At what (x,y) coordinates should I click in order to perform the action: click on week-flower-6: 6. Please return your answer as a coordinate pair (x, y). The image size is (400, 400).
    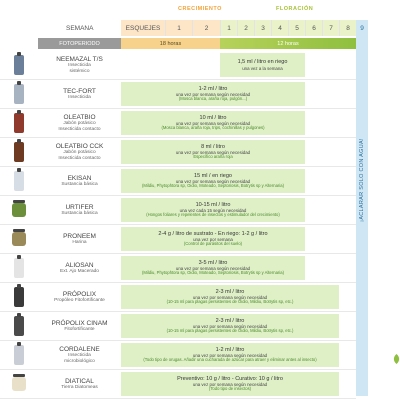
    Looking at the image, I should click on (313, 28).